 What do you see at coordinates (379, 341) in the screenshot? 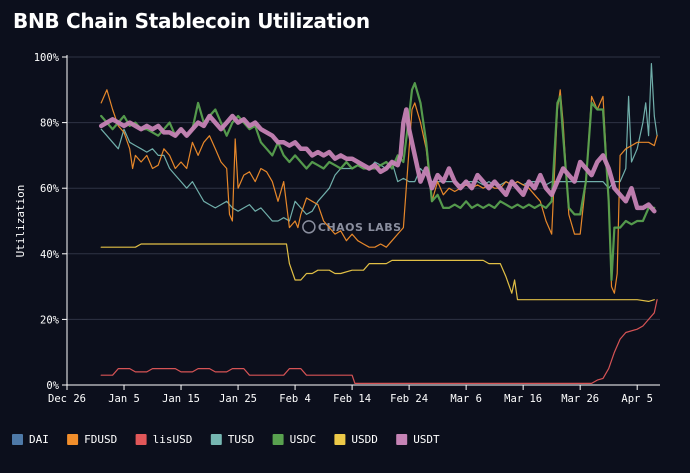
I see `series-line-lisusd` at bounding box center [379, 341].